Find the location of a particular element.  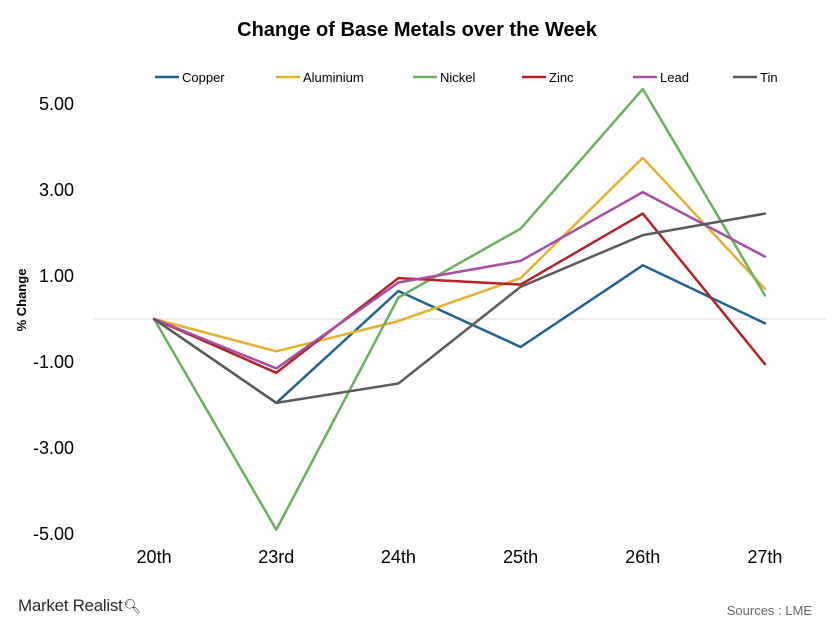

y-tick-label: 1.00 is located at coordinates (56, 276).